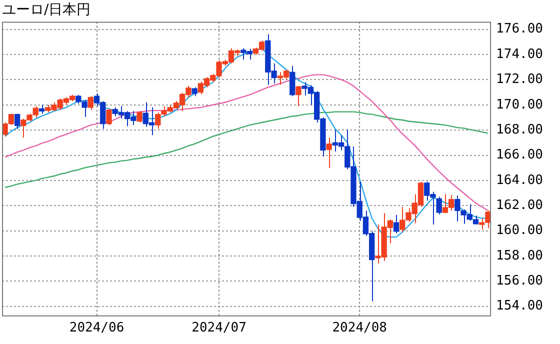  What do you see at coordinates (520, 306) in the screenshot?
I see `y-tick-label: 154.00` at bounding box center [520, 306].